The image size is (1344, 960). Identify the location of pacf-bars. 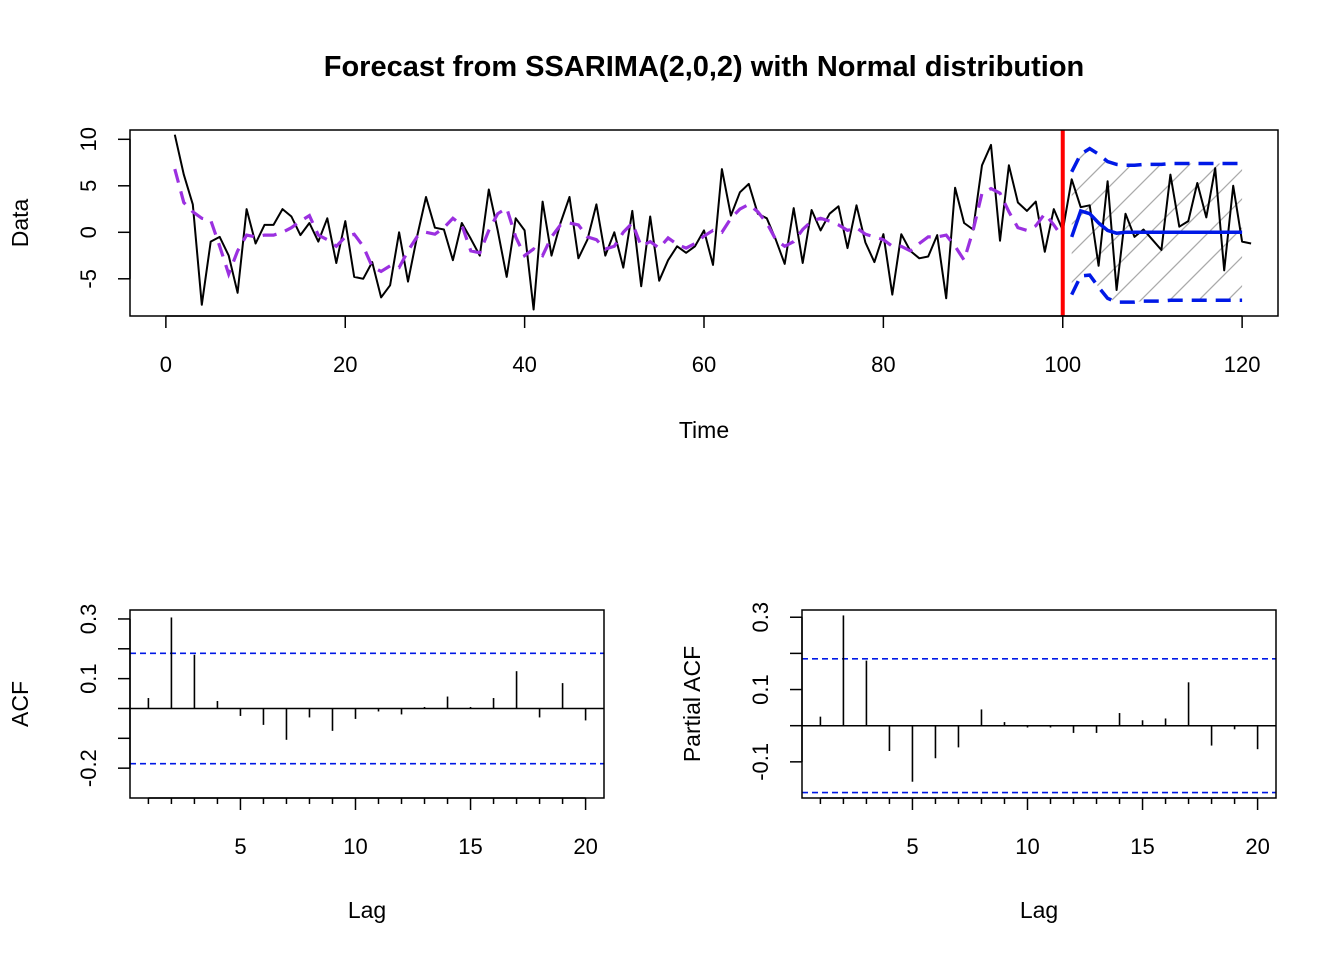
(1039, 698).